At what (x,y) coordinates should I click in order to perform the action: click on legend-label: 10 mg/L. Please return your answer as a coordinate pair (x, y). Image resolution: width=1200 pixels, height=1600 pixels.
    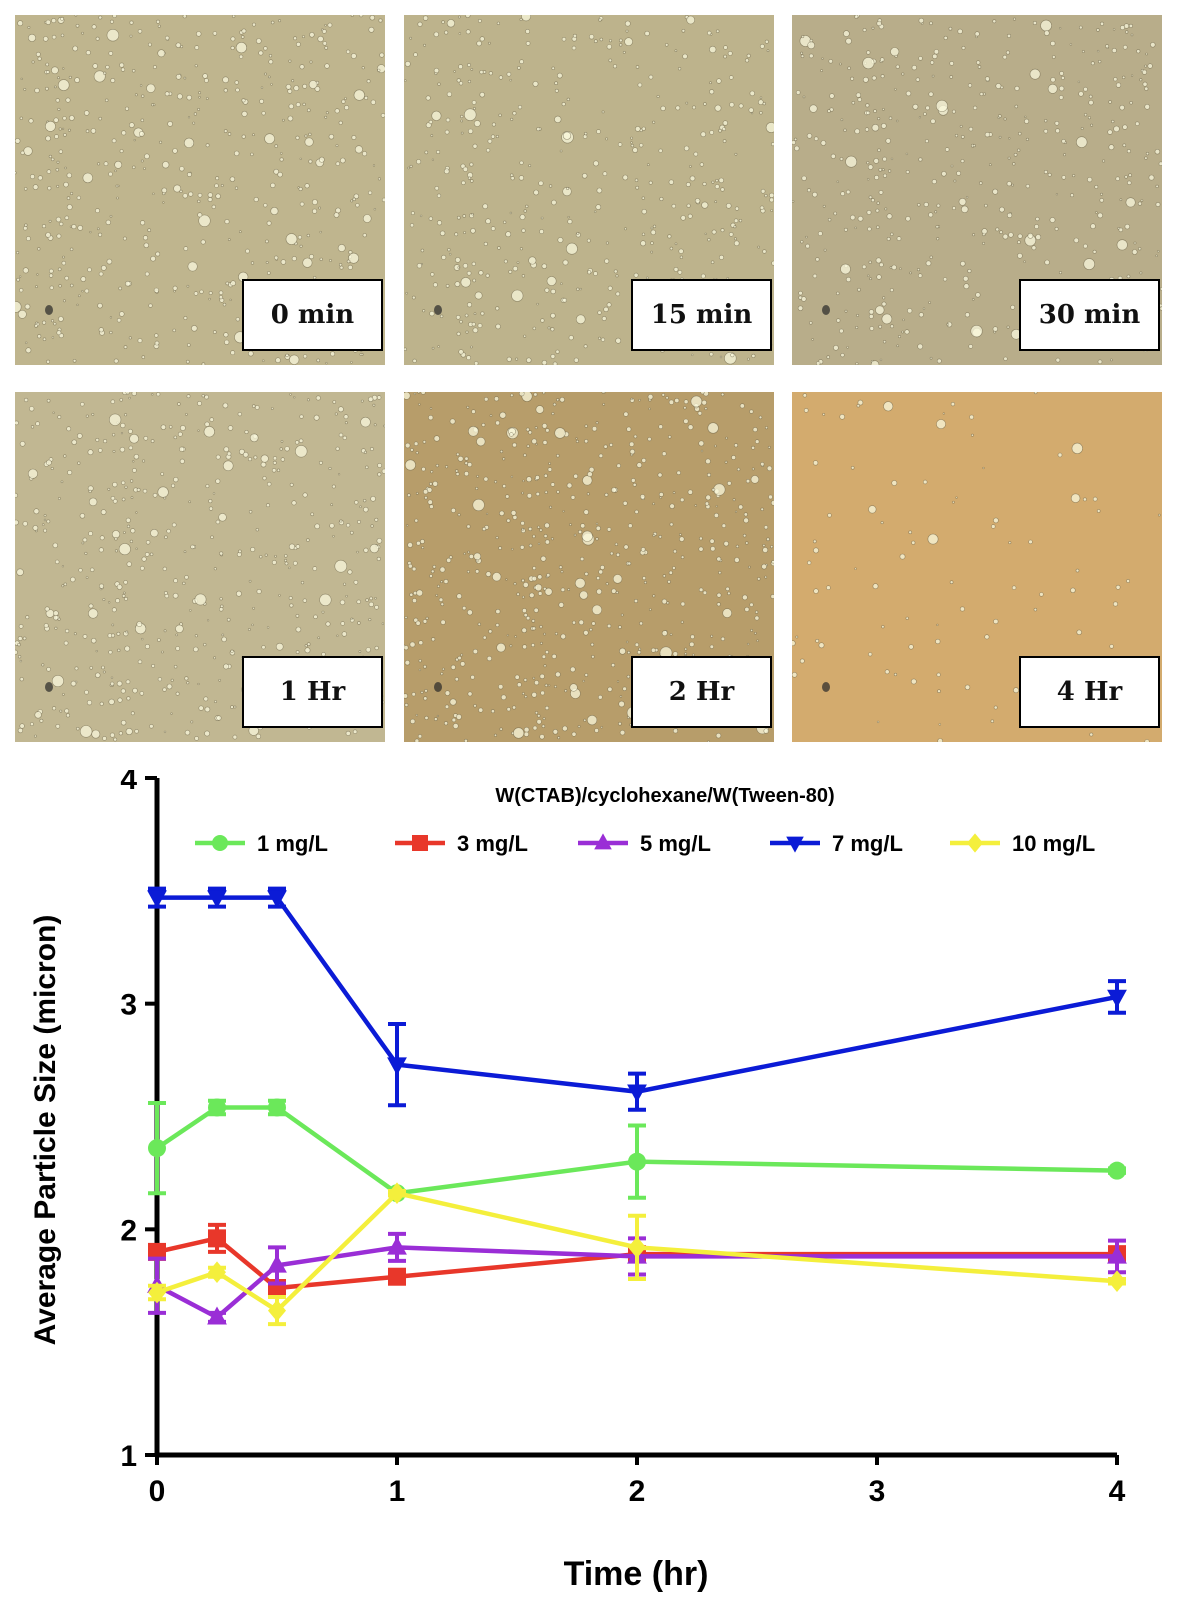
    Looking at the image, I should click on (1053, 843).